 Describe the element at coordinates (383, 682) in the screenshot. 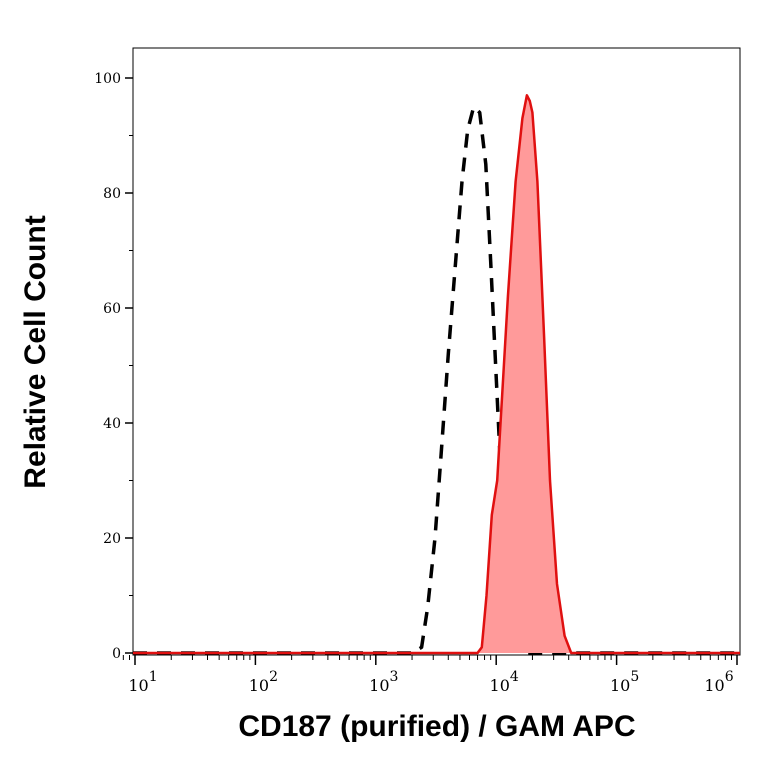

I see `x-tick-label: 10³` at that location.